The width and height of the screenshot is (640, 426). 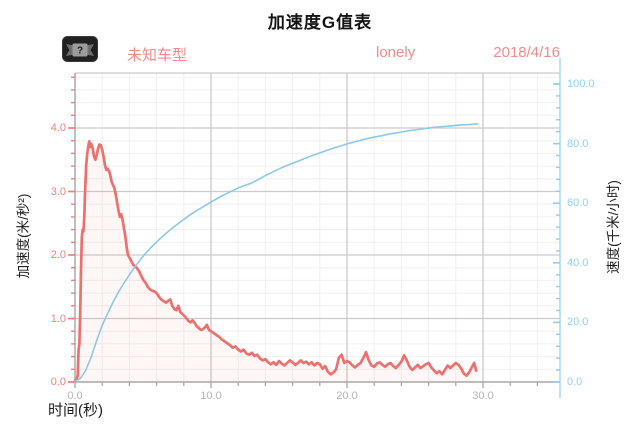 I want to click on y-left-tick-label: 2.0, so click(x=58, y=255).